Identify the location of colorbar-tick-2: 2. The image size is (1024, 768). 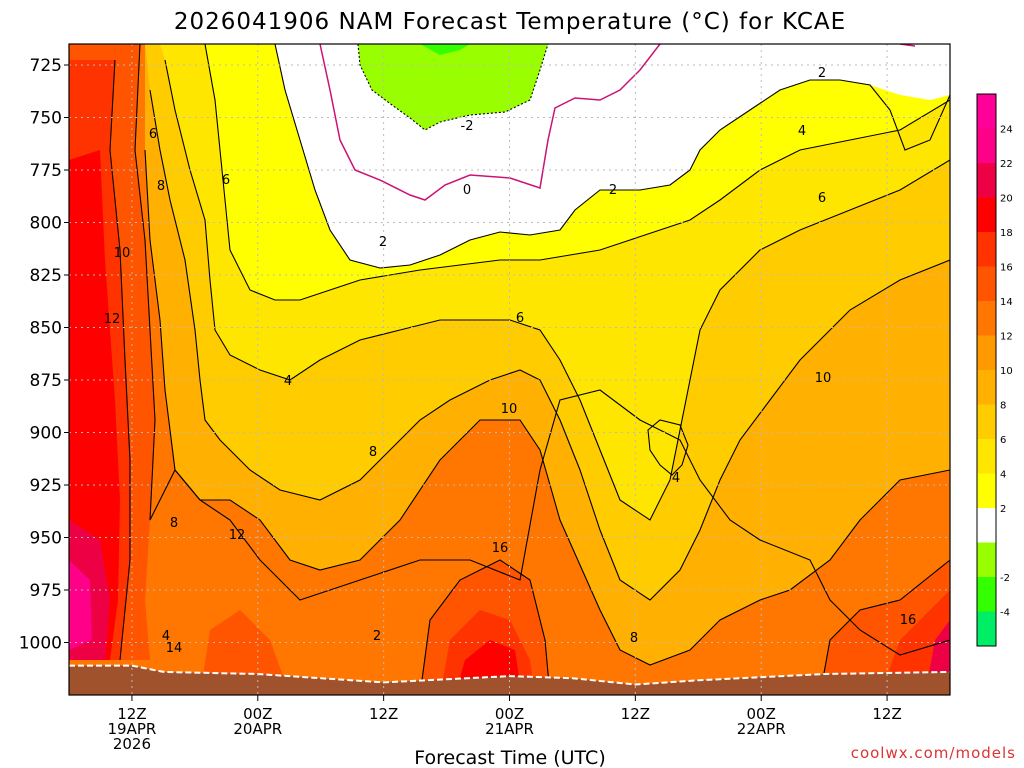
(1003, 509).